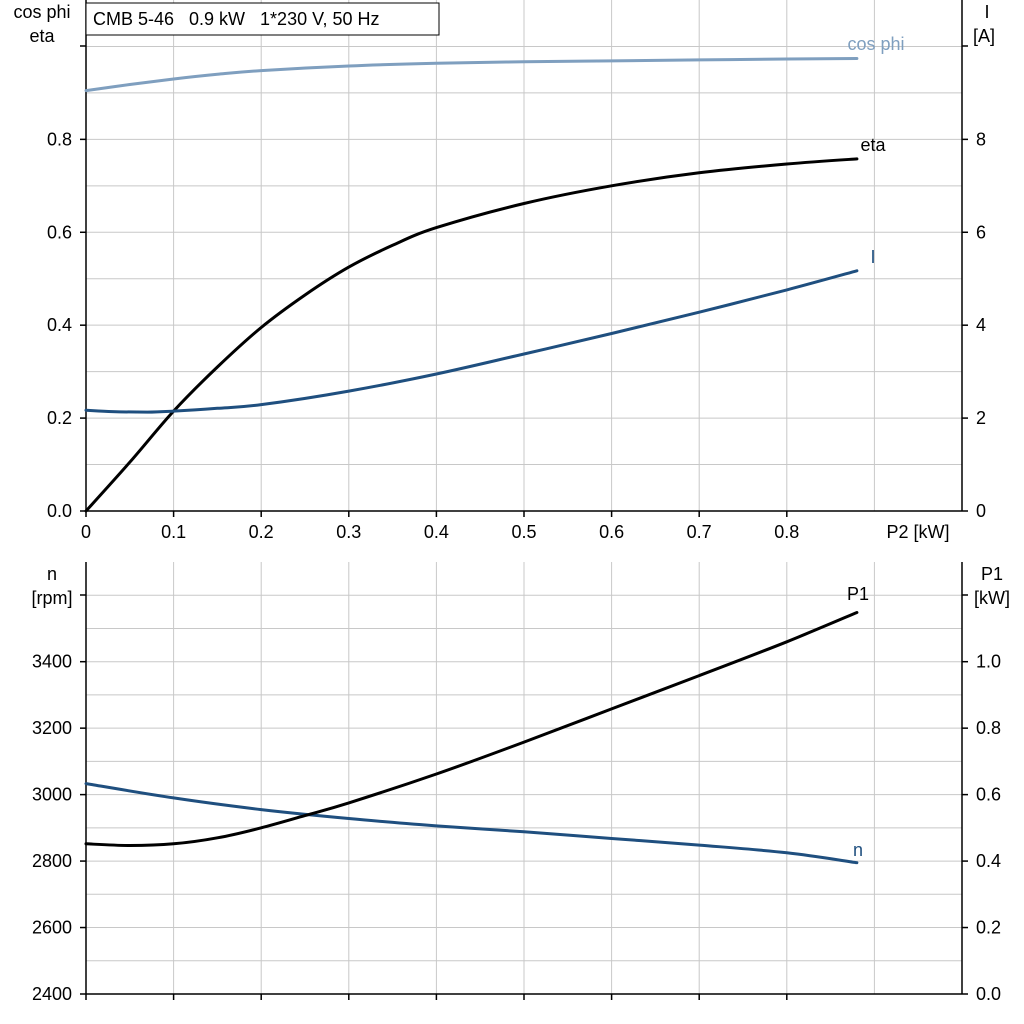 The image size is (1024, 1024). What do you see at coordinates (988, 928) in the screenshot?
I see `right-y-tick-label: 0.2` at bounding box center [988, 928].